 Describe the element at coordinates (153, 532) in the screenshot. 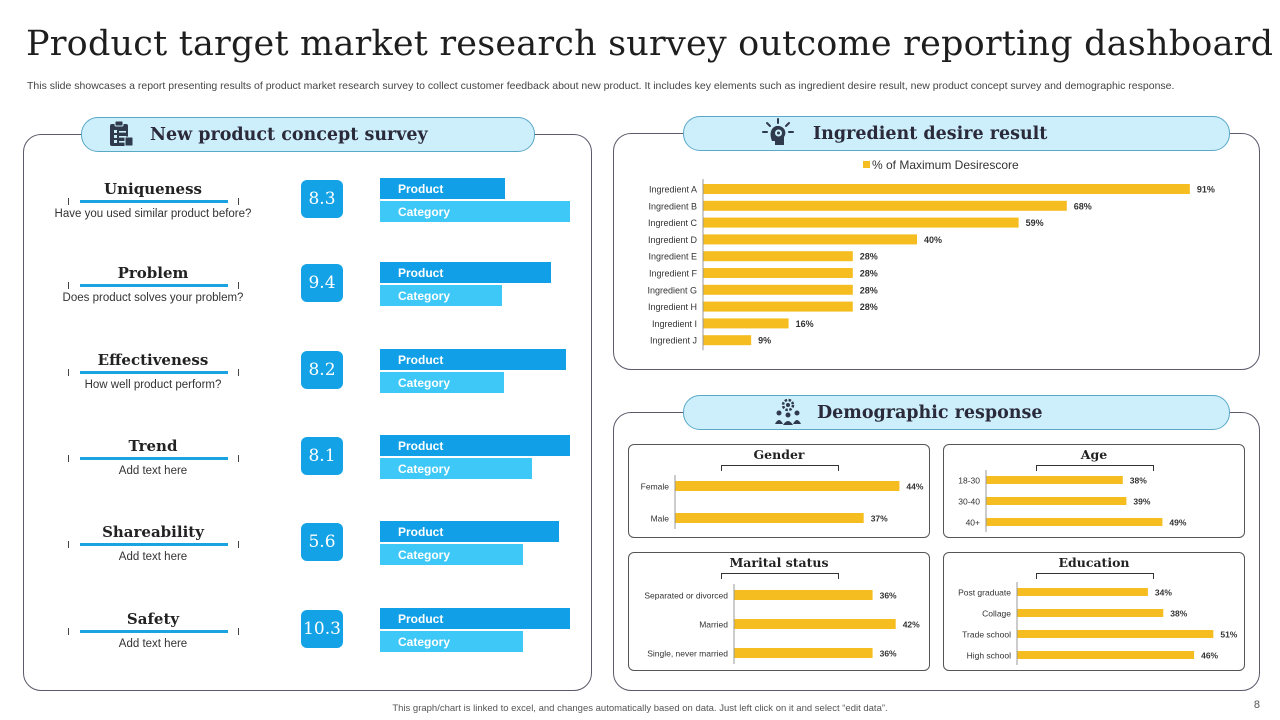

I see `feature-name: Shareability` at that location.